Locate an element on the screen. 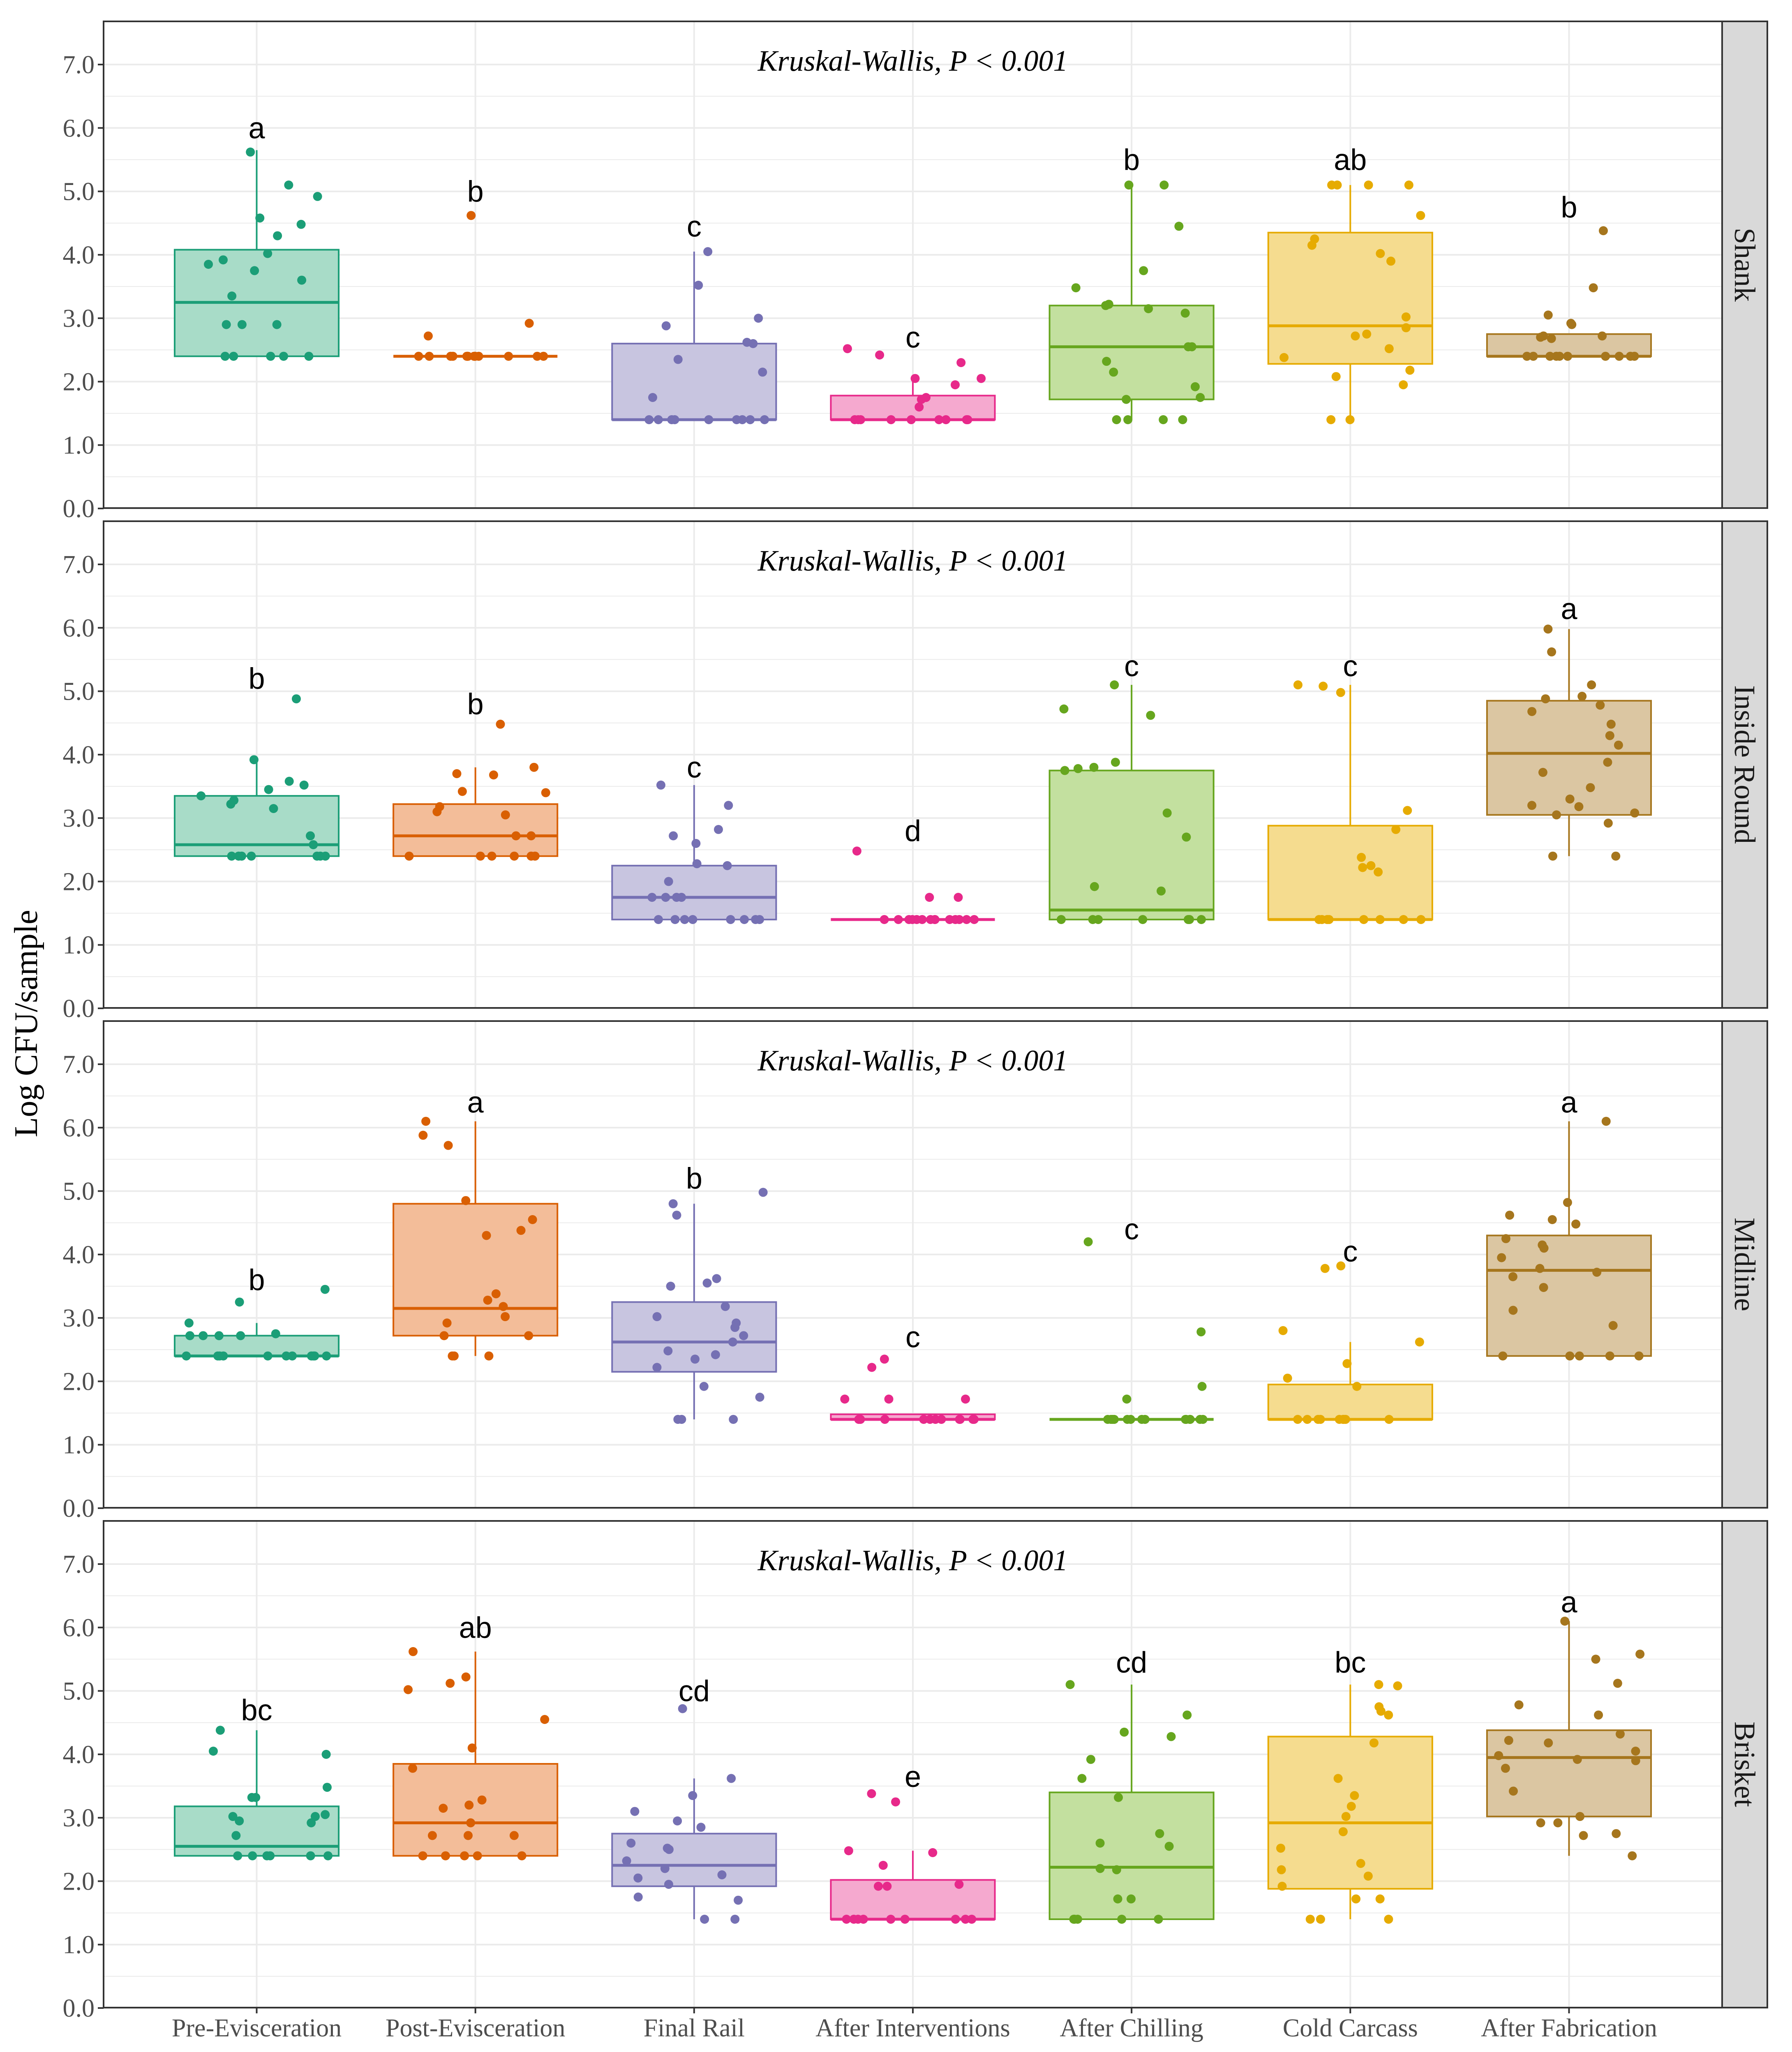 The width and height of the screenshot is (1792, 2052). box-iqr is located at coordinates (694, 381).